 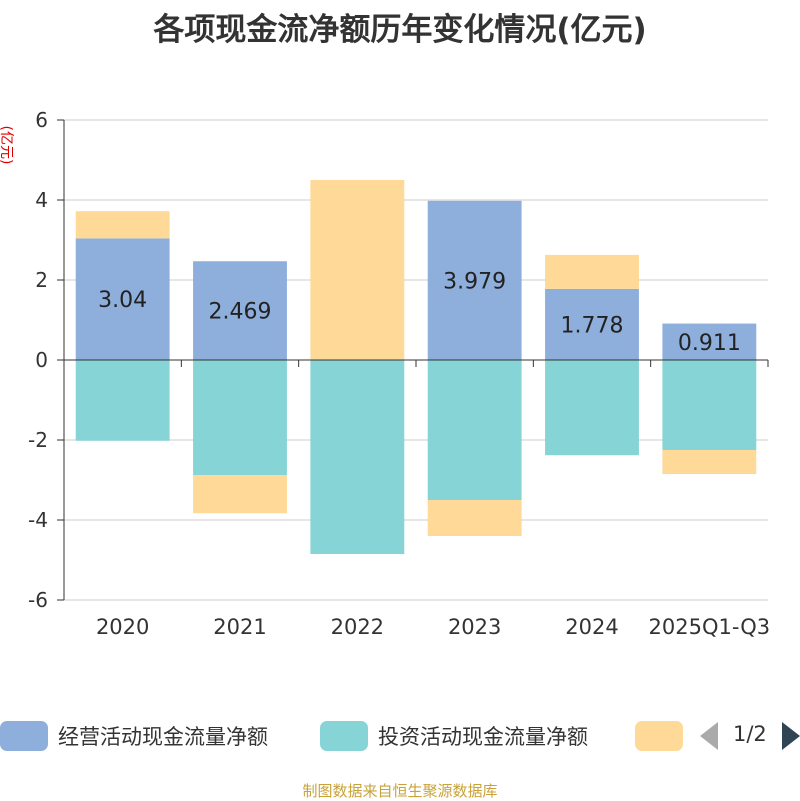 I want to click on data-label-2024: 1.778, so click(x=592, y=325).